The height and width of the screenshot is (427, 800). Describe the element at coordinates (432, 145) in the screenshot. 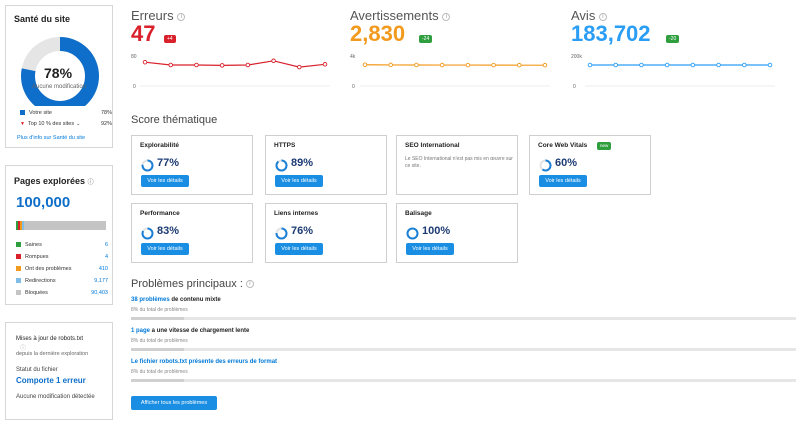

I see `score-tile-name: SEO International` at that location.